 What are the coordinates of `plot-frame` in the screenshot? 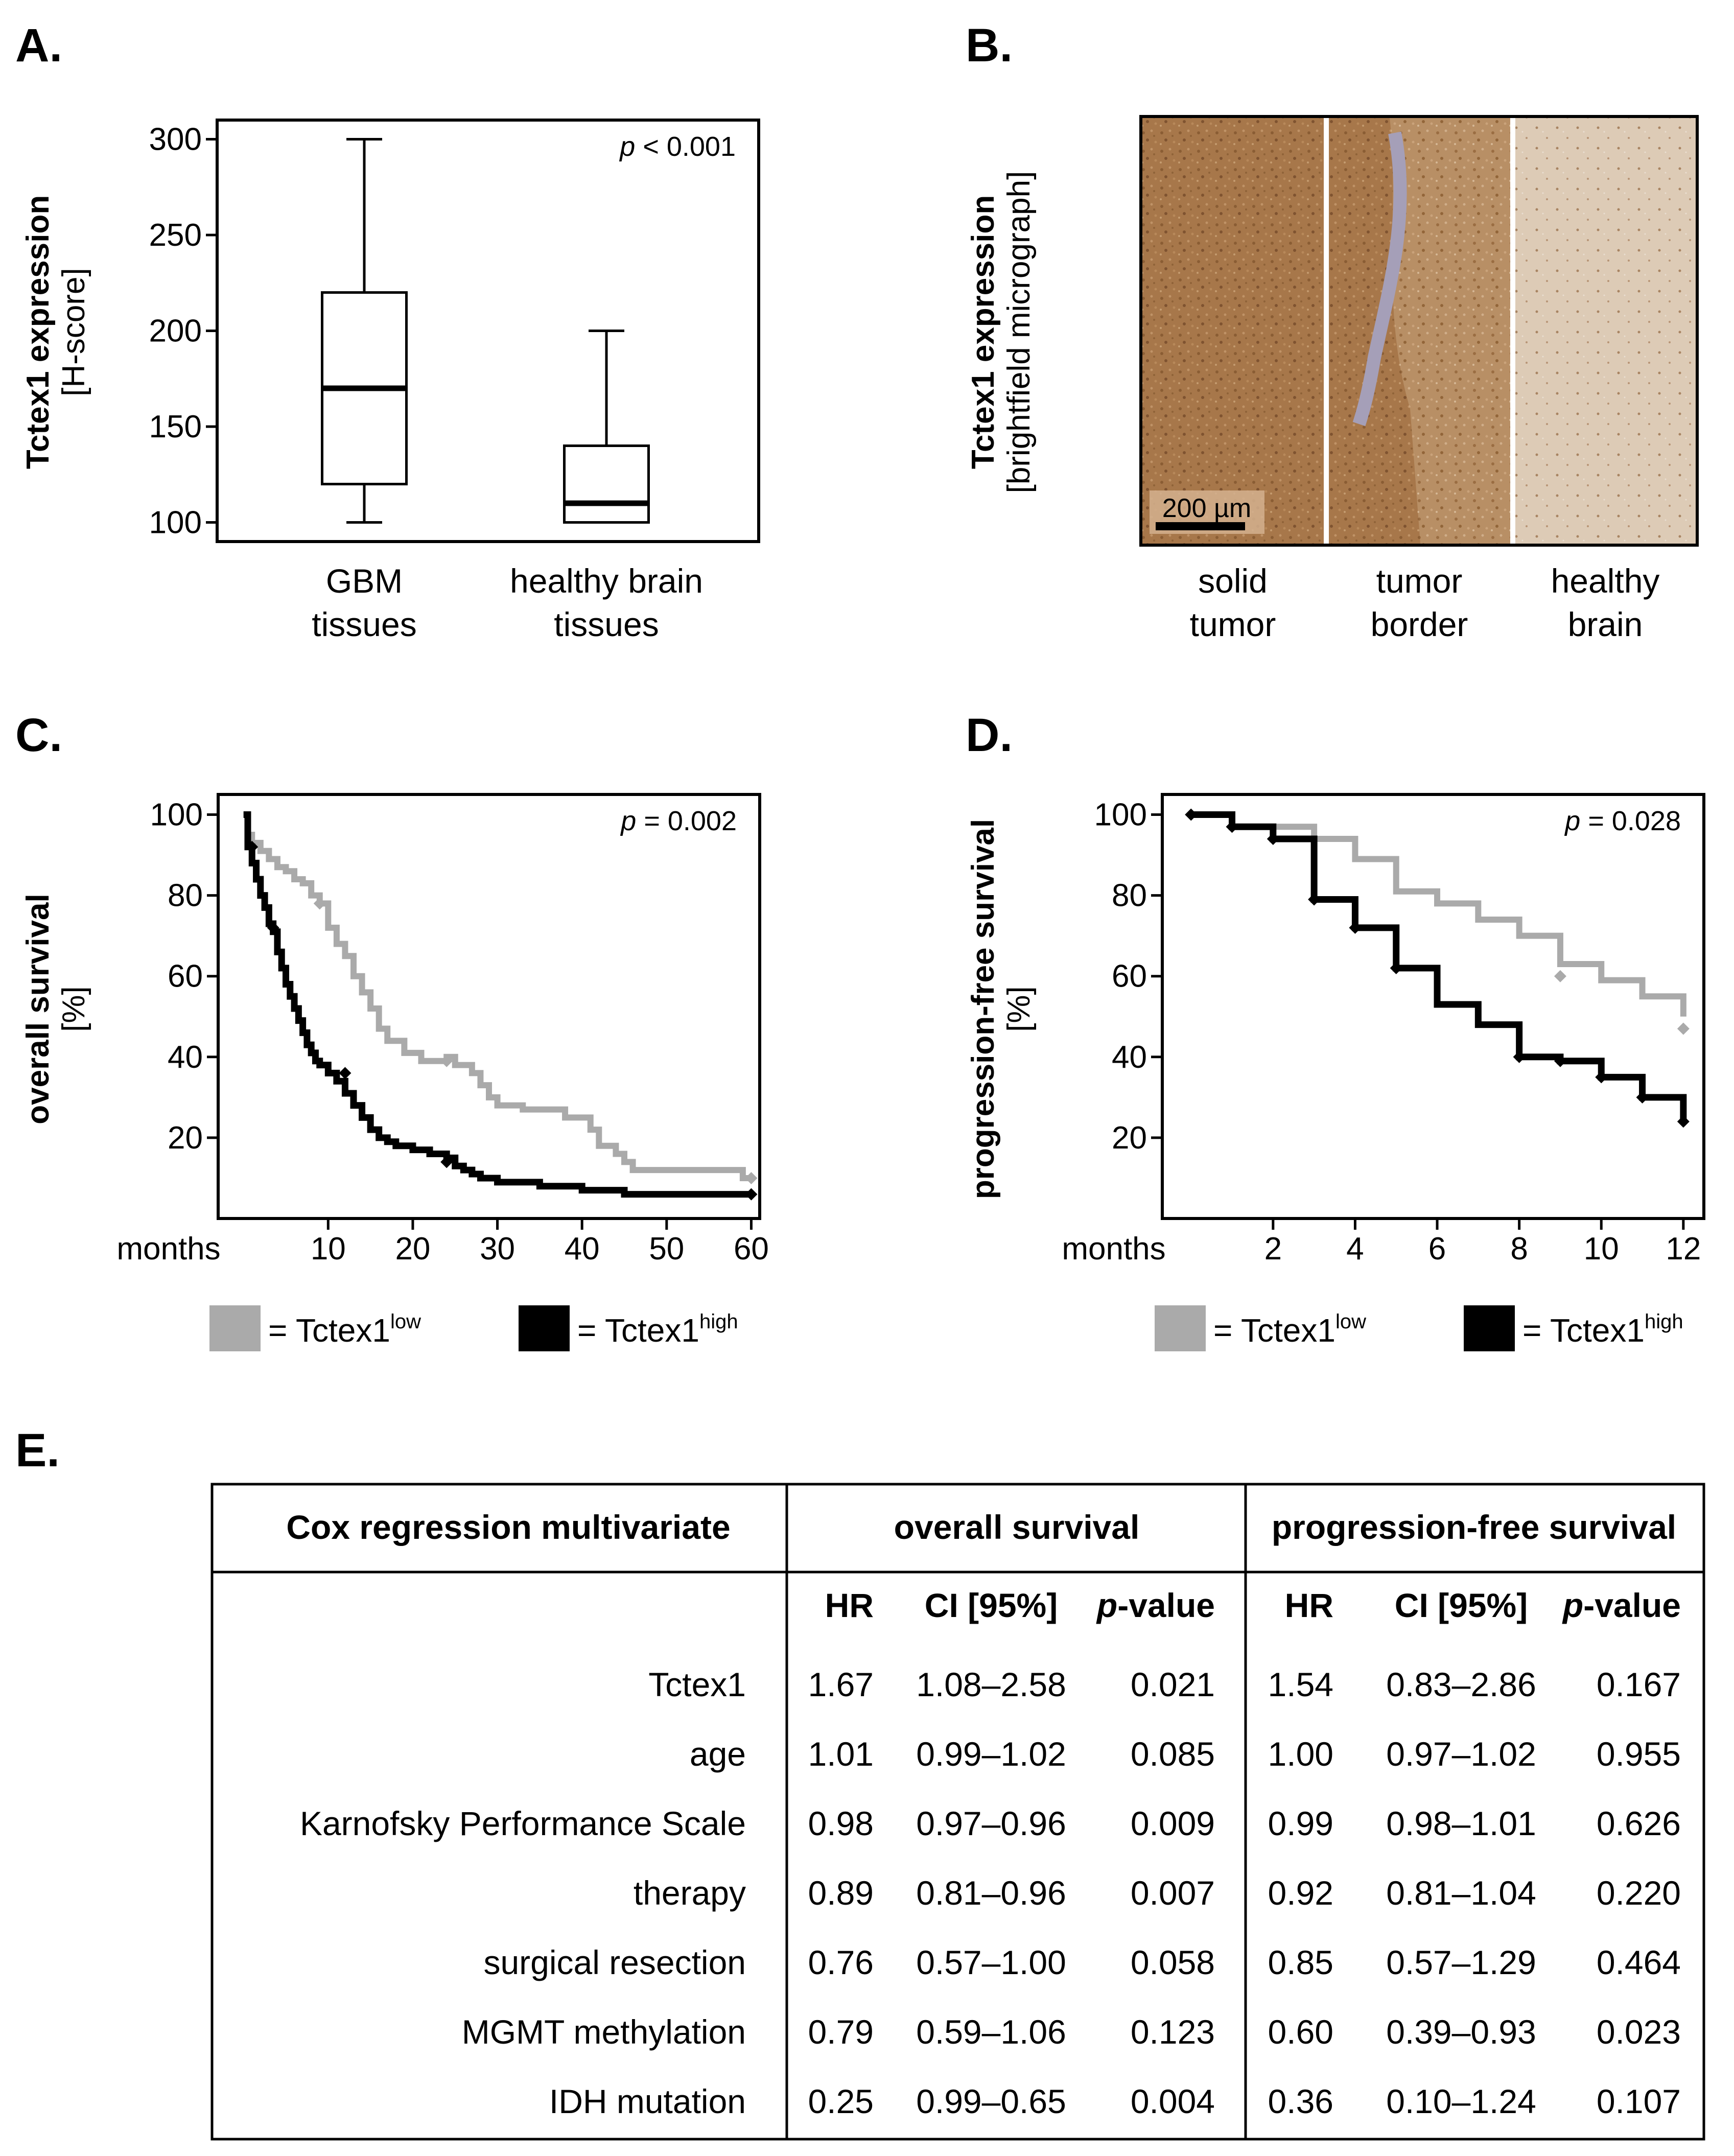 It's located at (489, 1006).